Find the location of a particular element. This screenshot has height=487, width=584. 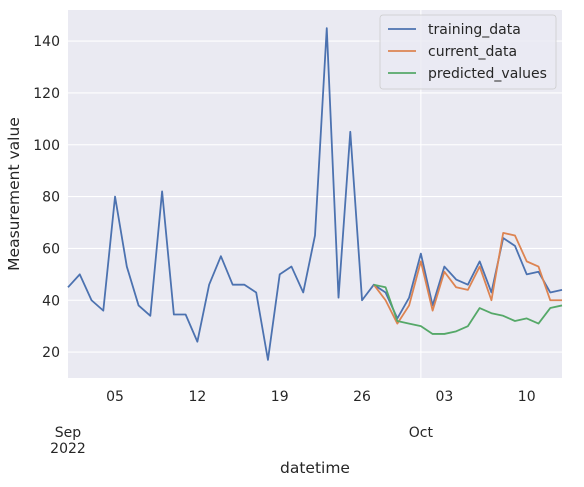

y-tick-labels: 20 40 60 80 100 120 140 is located at coordinates (46, 197).